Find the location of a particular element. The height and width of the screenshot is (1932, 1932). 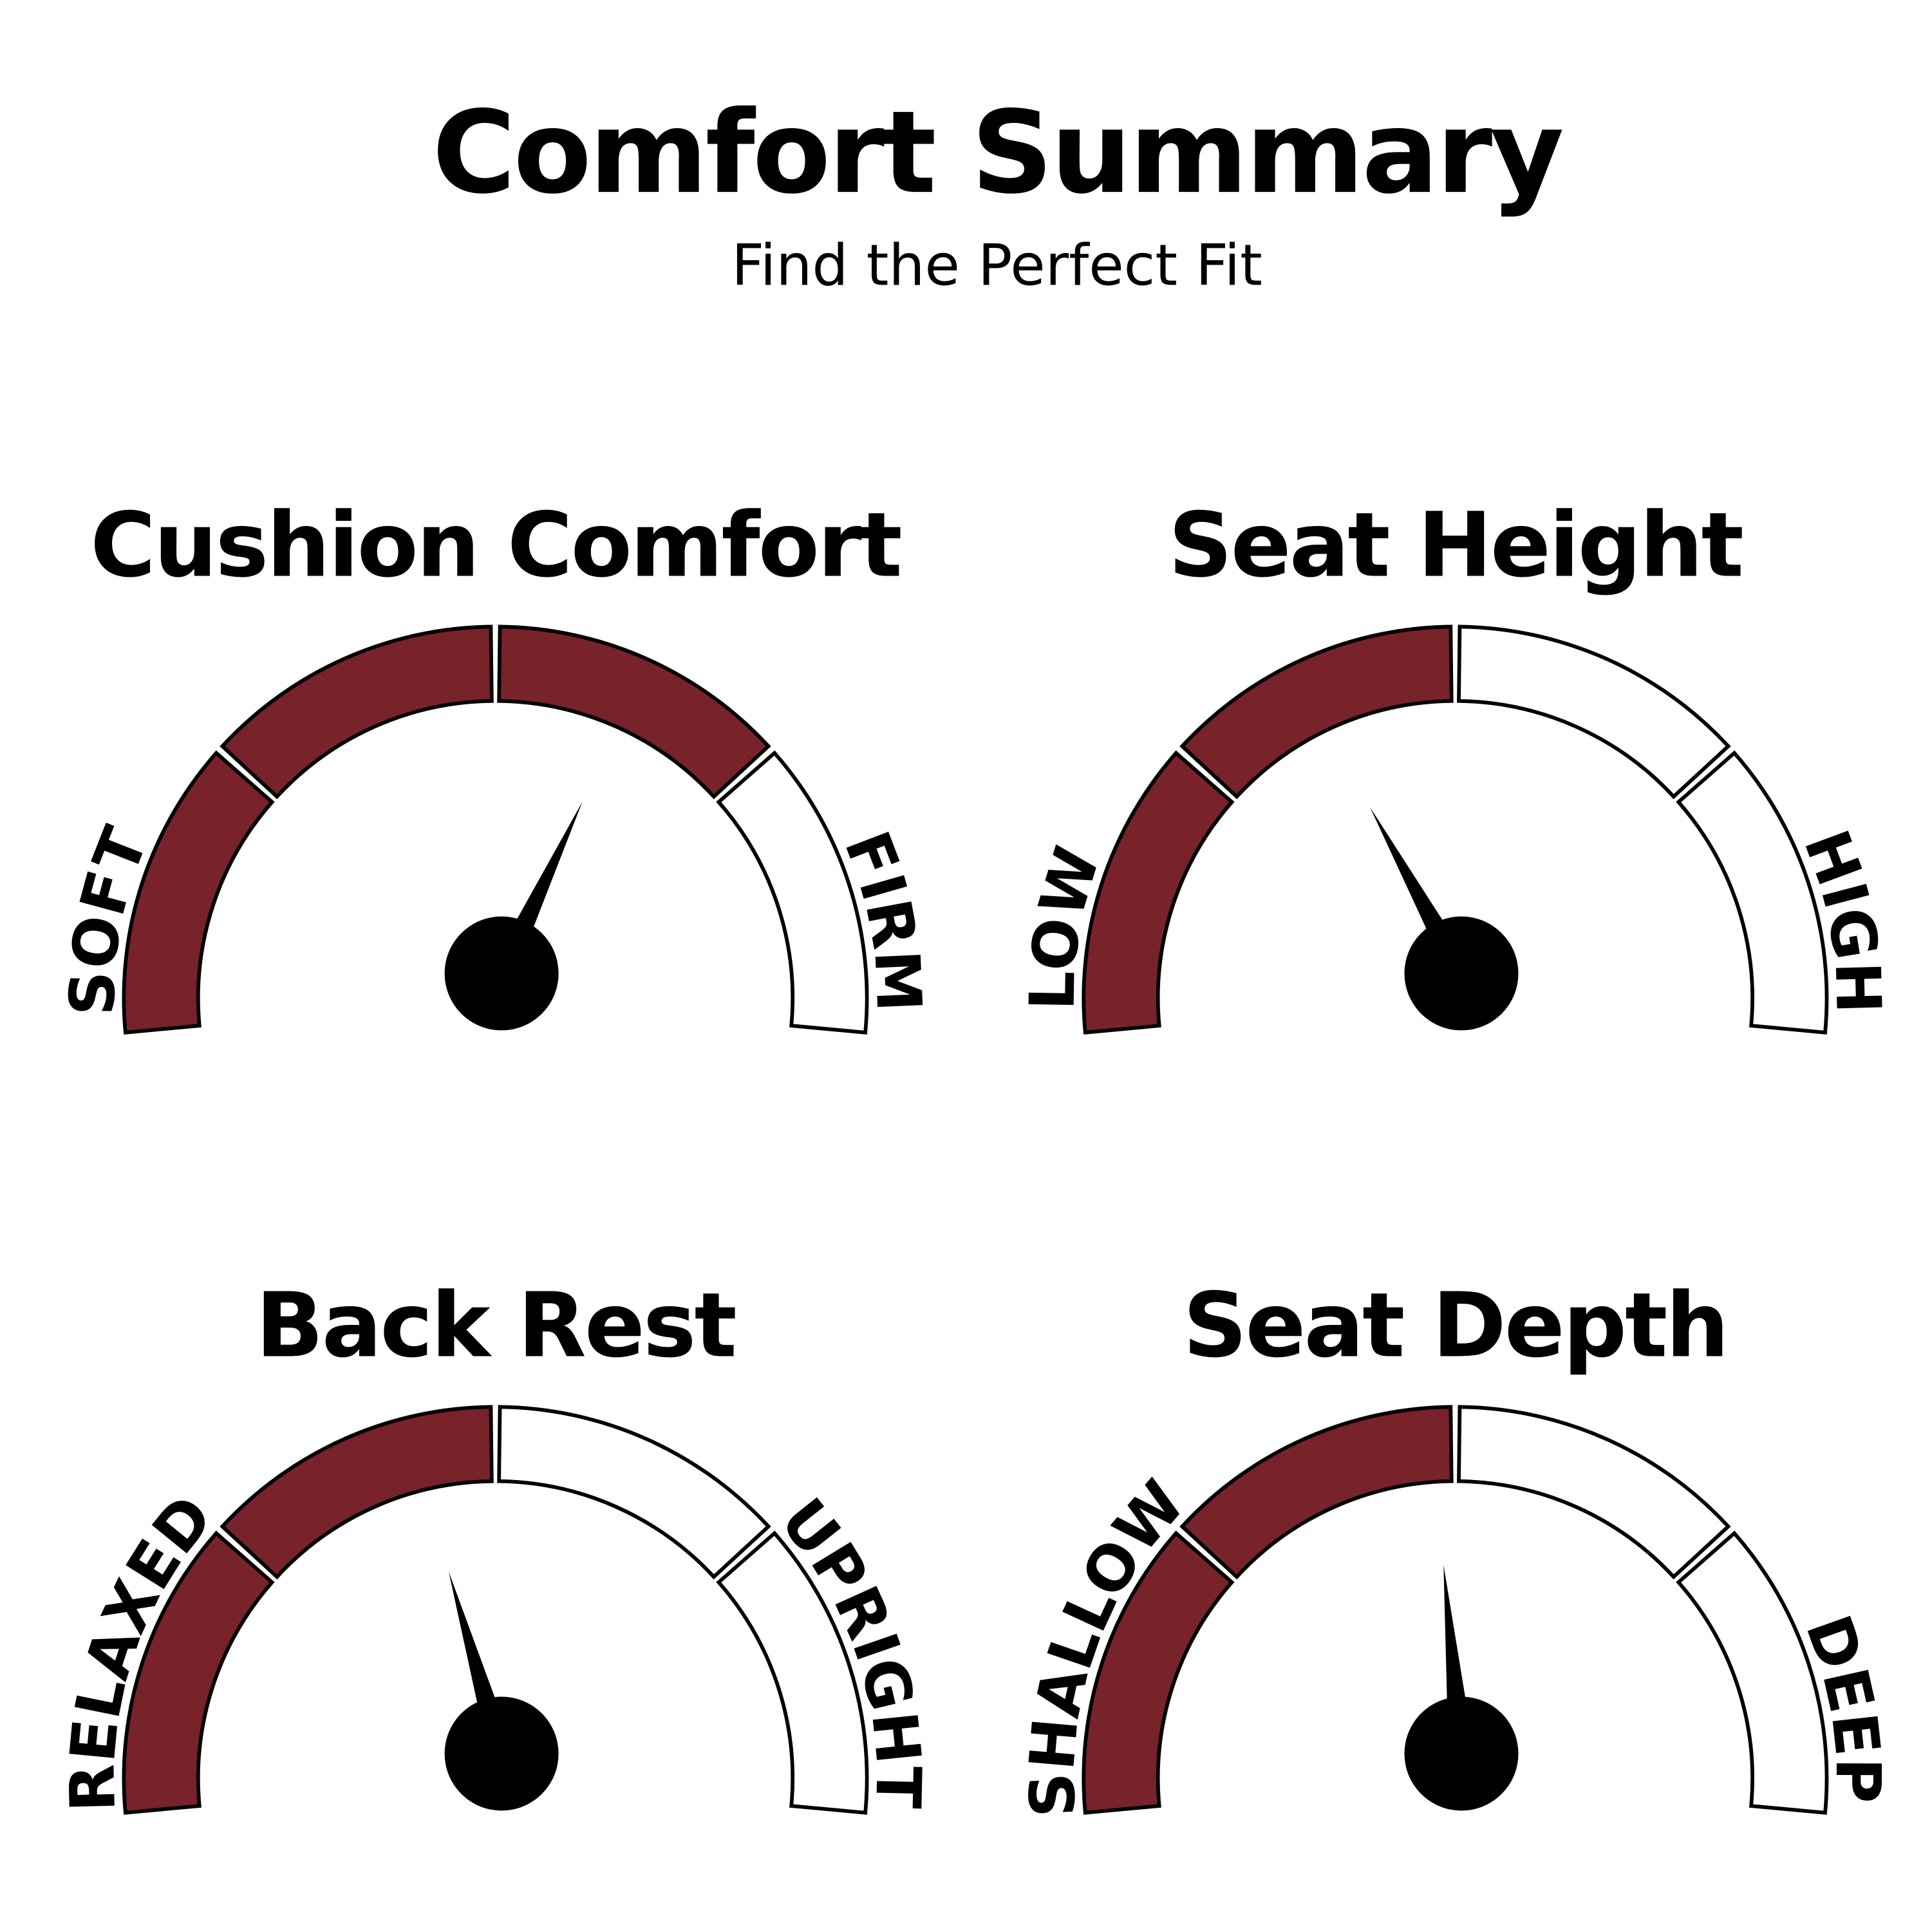

gauge-title: Seat Depth is located at coordinates (1455, 1325).